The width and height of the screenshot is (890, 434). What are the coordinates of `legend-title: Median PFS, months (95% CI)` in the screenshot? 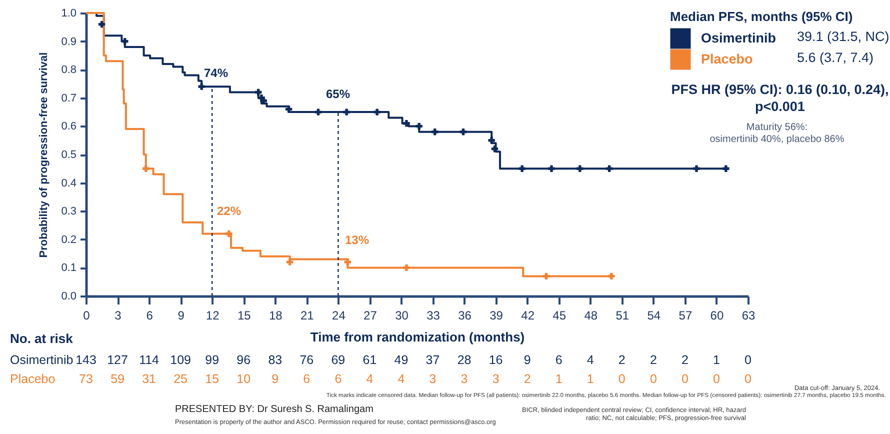 It's located at (761, 16).